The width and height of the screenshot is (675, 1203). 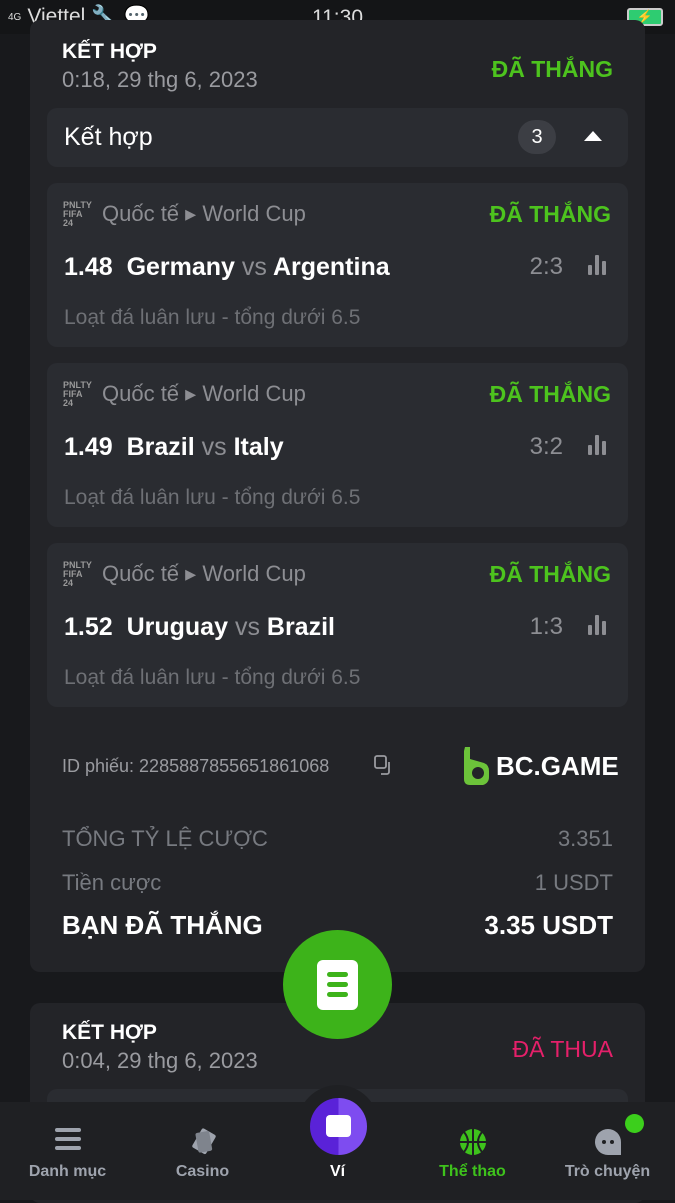 I want to click on nav-menu: Danh mục, so click(x=67, y=1151).